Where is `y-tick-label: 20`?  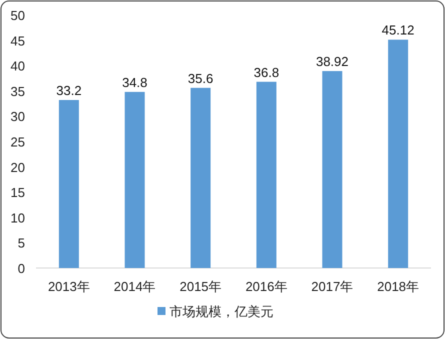
y-tick-label: 20 is located at coordinates (17, 167).